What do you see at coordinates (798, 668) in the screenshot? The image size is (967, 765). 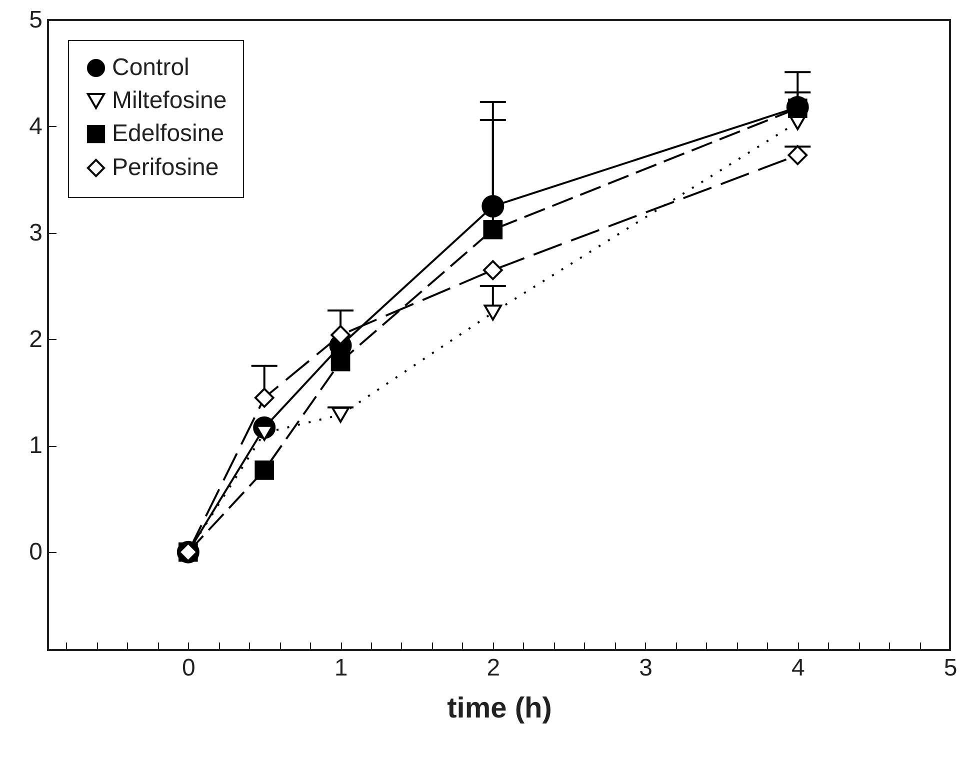 I see `x-tick-label: 4` at bounding box center [798, 668].